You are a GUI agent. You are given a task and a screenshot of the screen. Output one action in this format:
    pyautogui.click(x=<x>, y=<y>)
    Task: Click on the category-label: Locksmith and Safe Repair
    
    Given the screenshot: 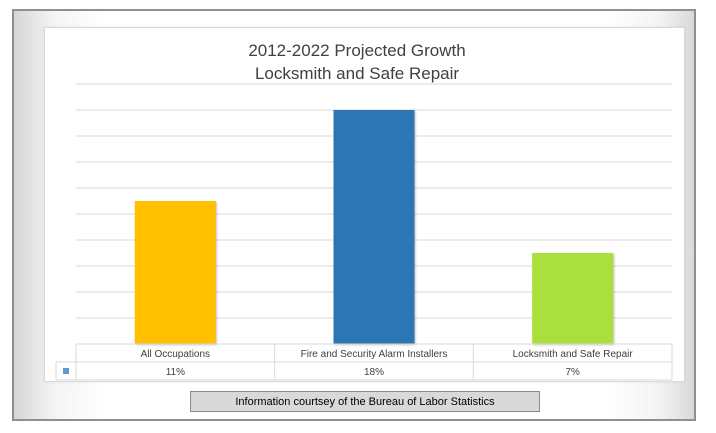 What is the action you would take?
    pyautogui.click(x=573, y=354)
    